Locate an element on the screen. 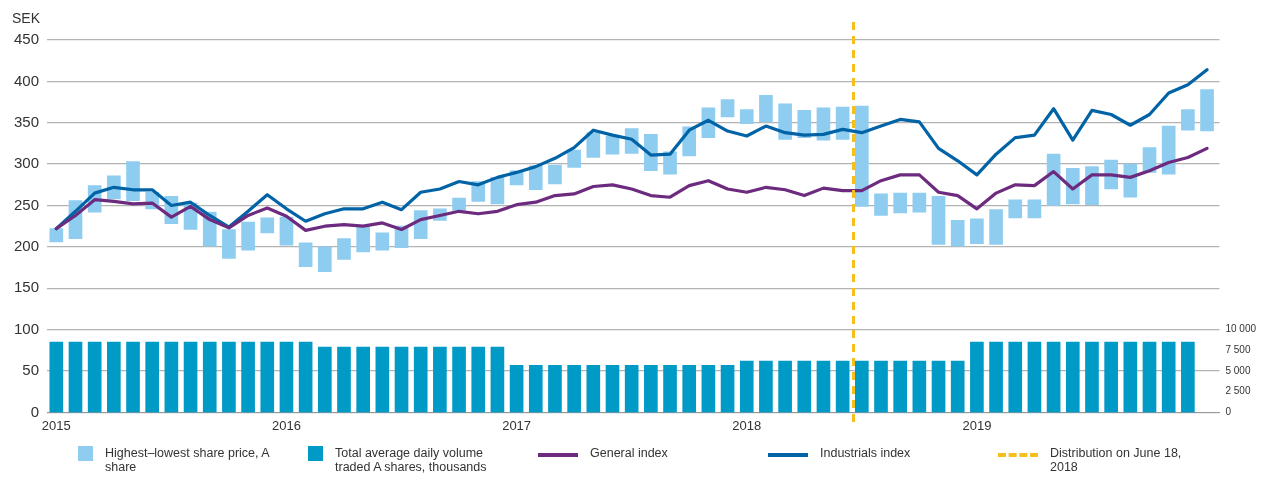  legend-label: Industrials index is located at coordinates (866, 453).